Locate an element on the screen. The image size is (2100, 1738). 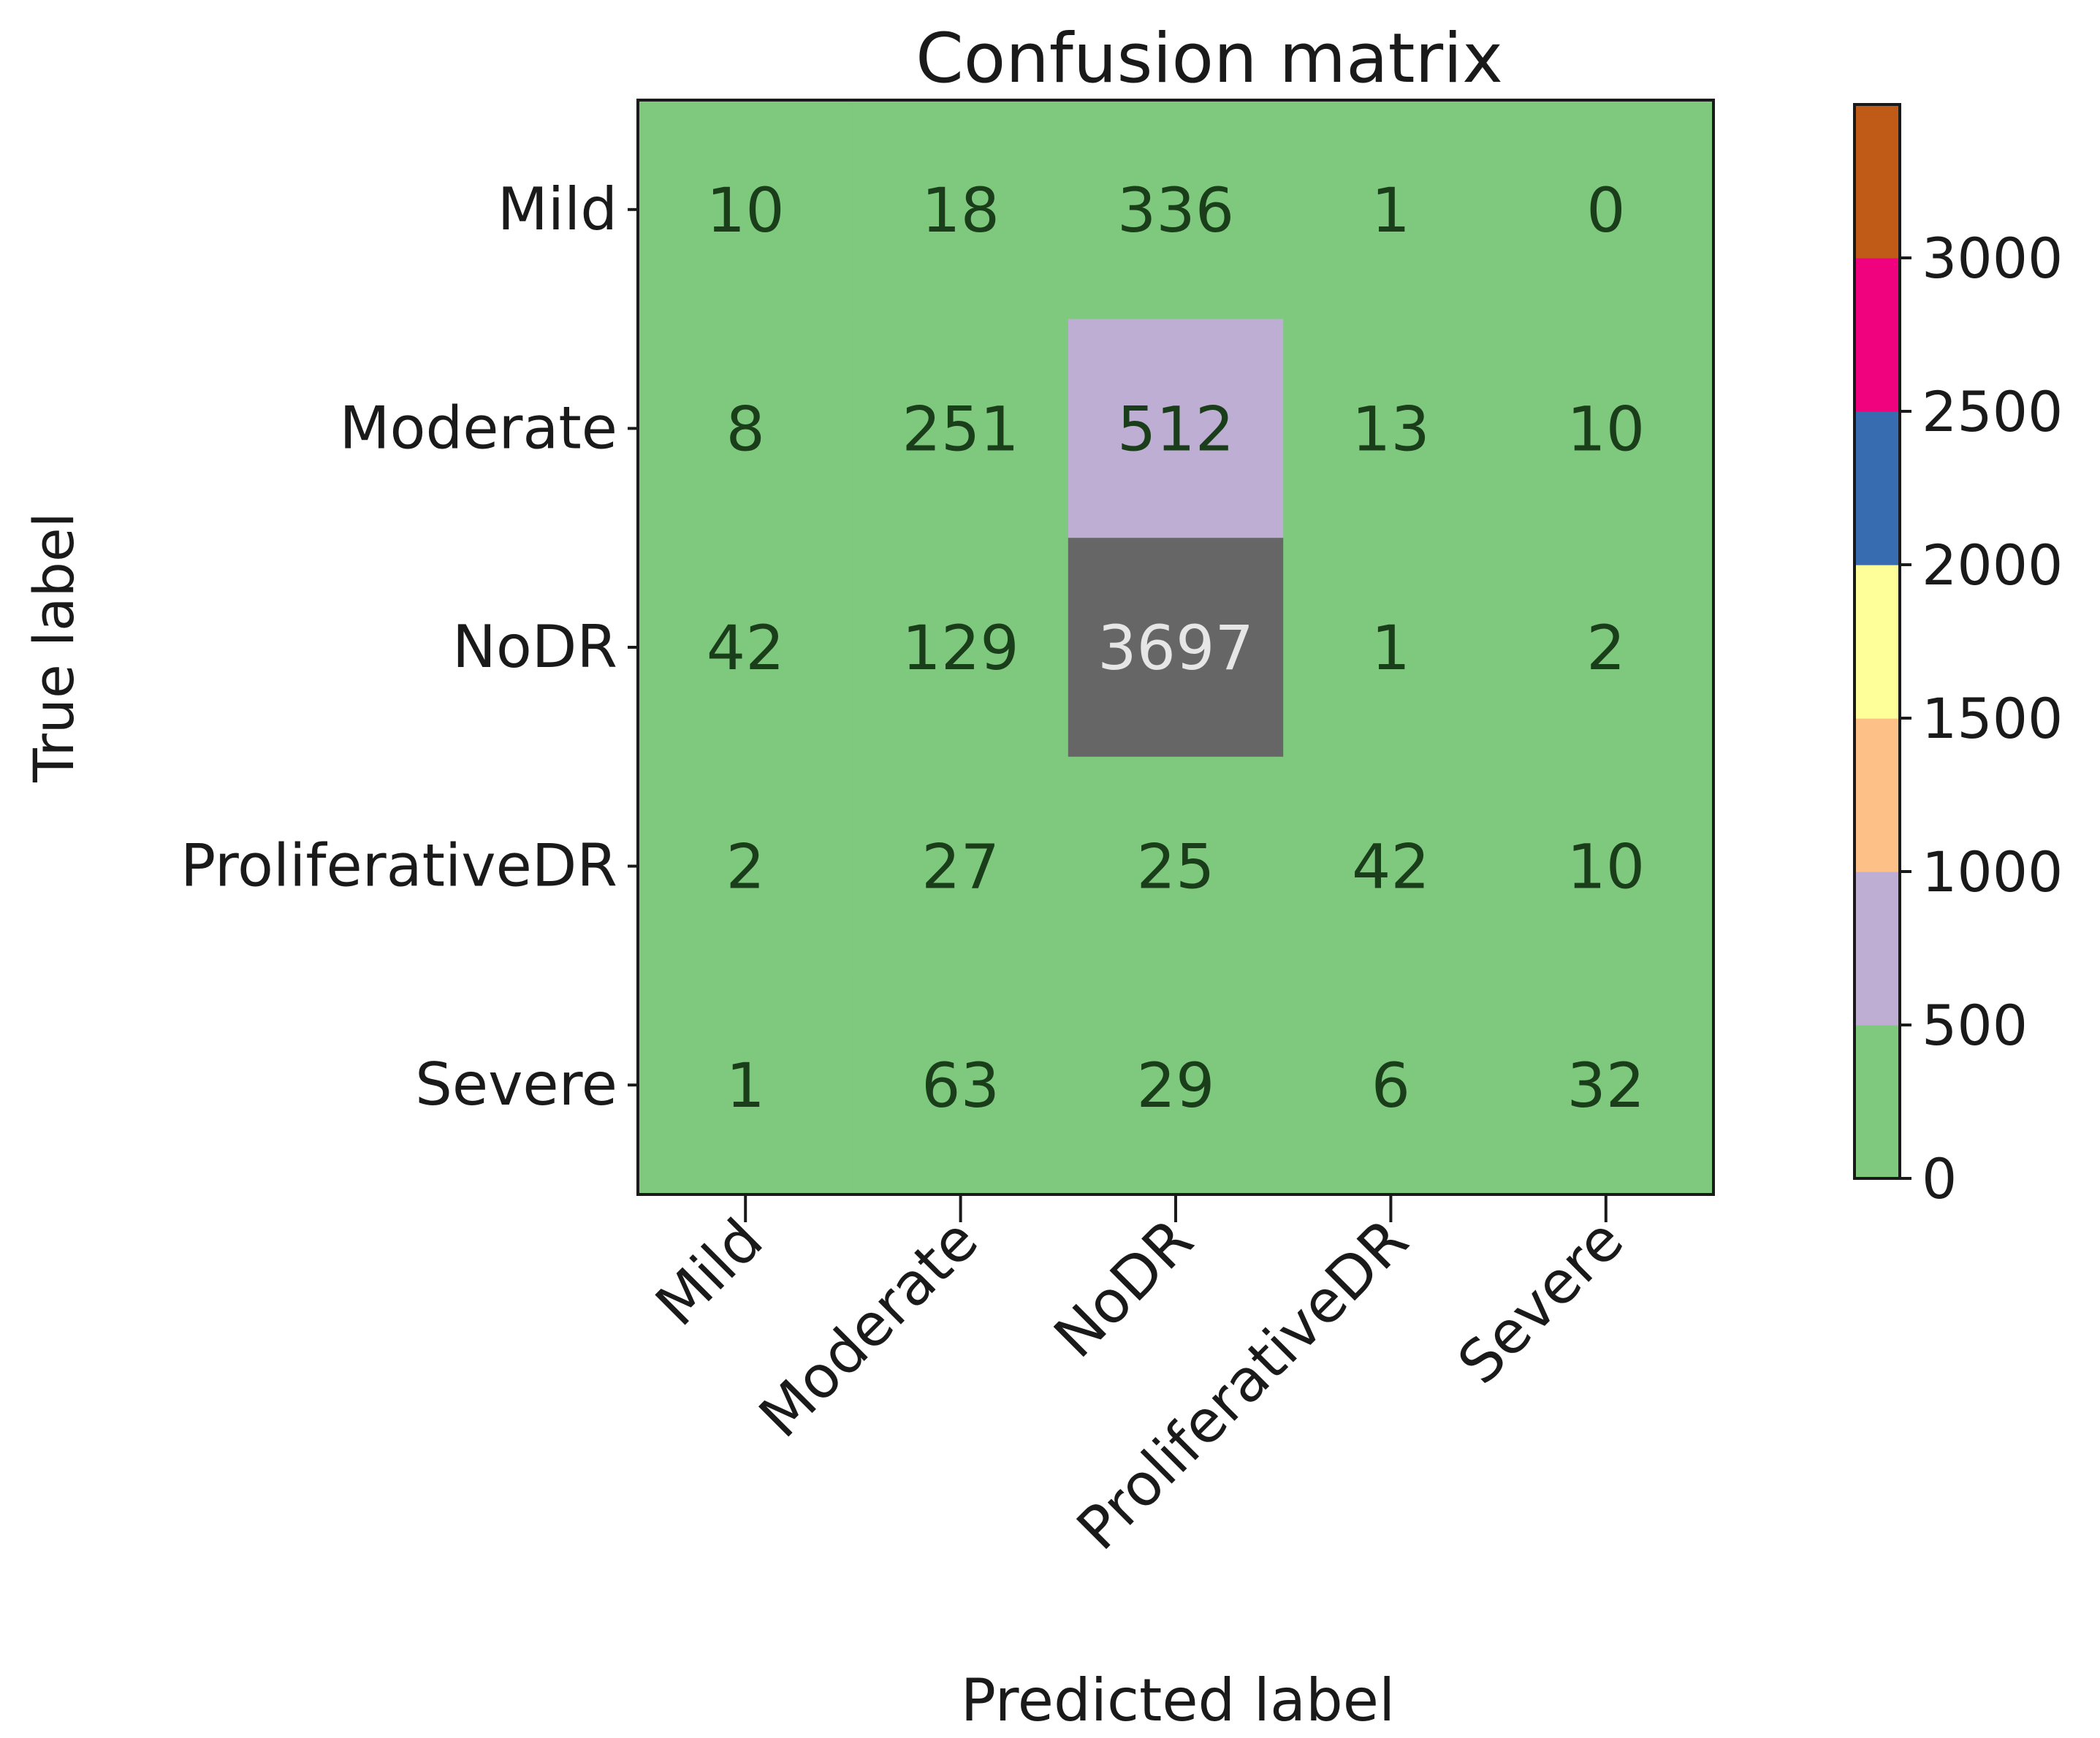
x-tick-label: Mild is located at coordinates (709, 1272).